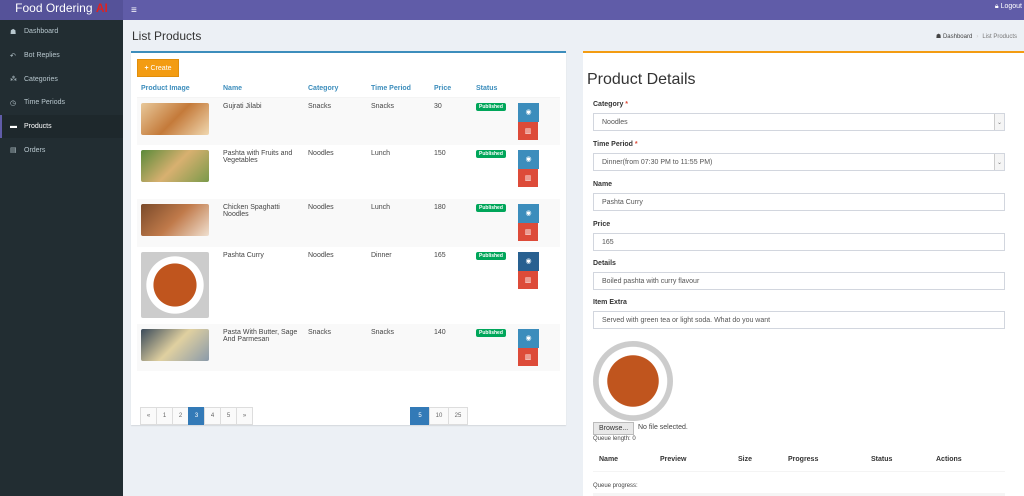 The height and width of the screenshot is (496, 1024). I want to click on product-price: 30, so click(451, 121).